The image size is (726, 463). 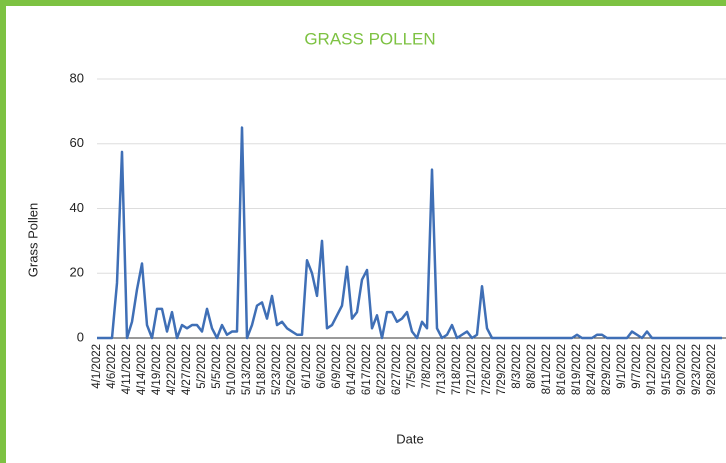 I want to click on chart-title: GRASS POLLEN, so click(x=369, y=38).